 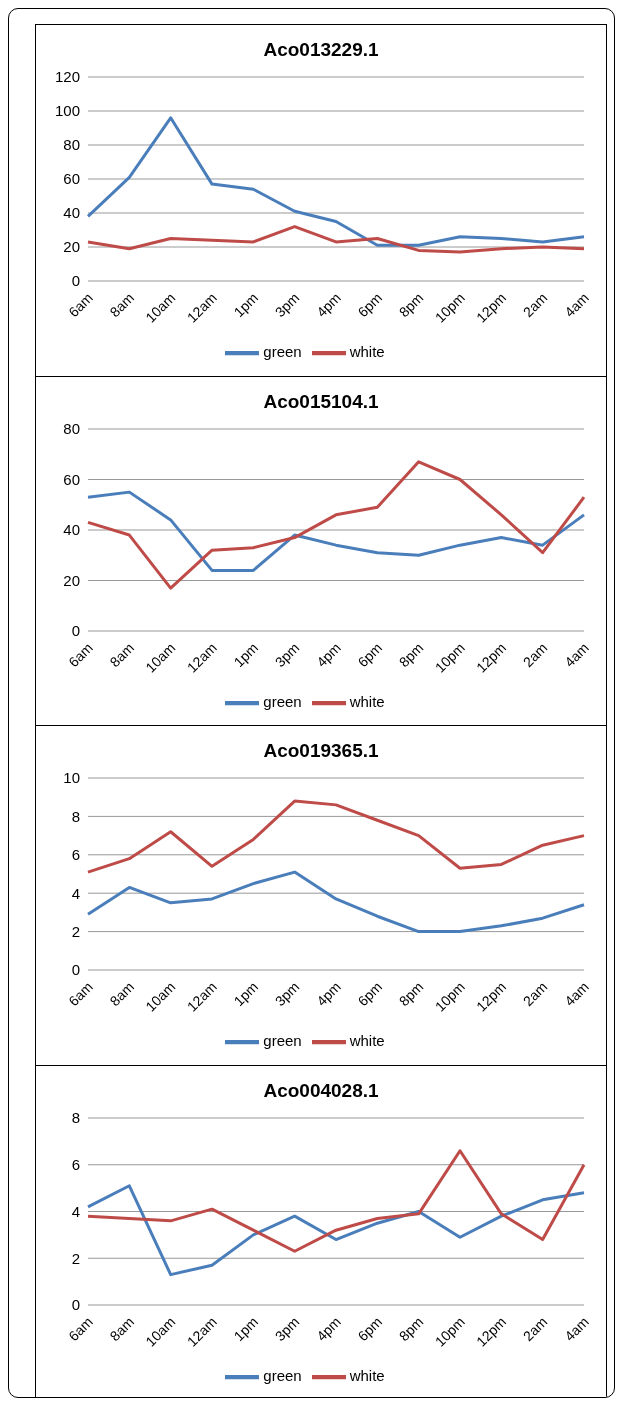 What do you see at coordinates (321, 50) in the screenshot?
I see `chart-title: Aco013229.1` at bounding box center [321, 50].